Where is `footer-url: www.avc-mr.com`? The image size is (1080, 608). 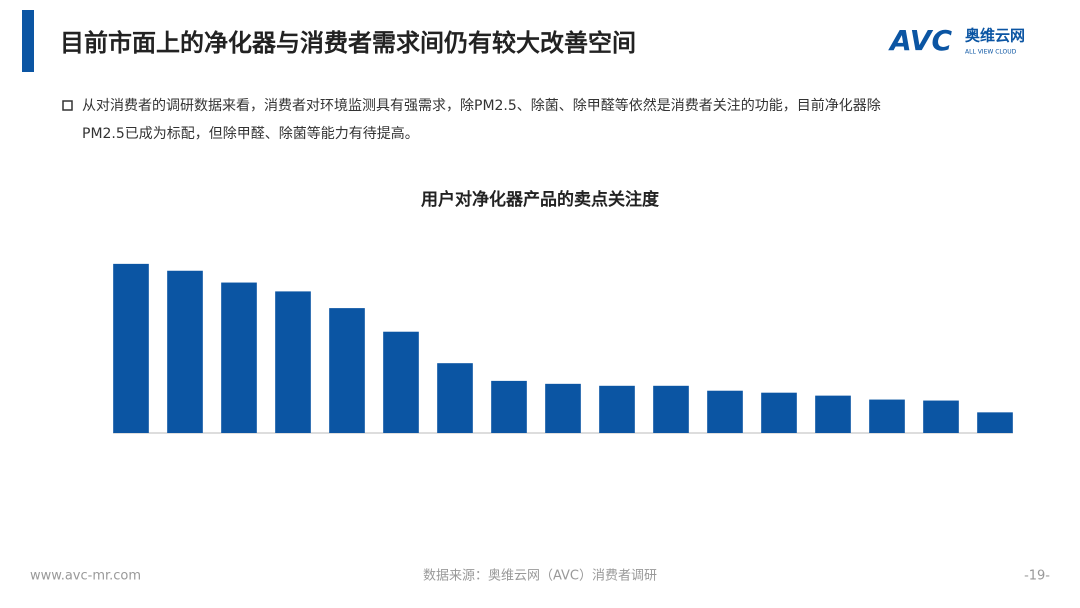
footer-url: www.avc-mr.com is located at coordinates (85, 576).